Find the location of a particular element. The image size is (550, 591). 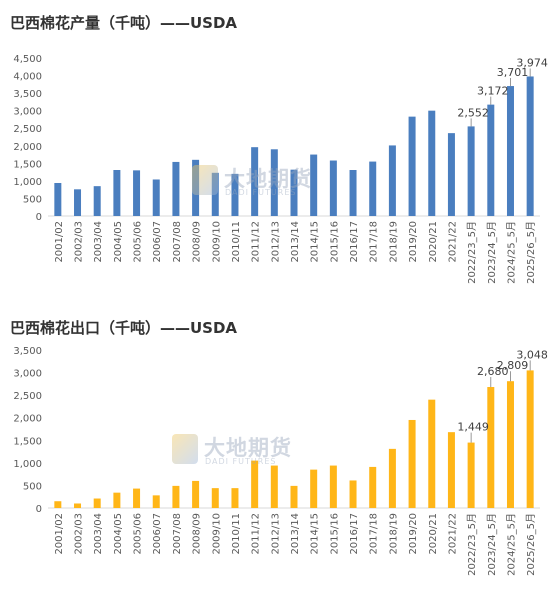

export-xtick-label: 2017/18 is located at coordinates (374, 534).